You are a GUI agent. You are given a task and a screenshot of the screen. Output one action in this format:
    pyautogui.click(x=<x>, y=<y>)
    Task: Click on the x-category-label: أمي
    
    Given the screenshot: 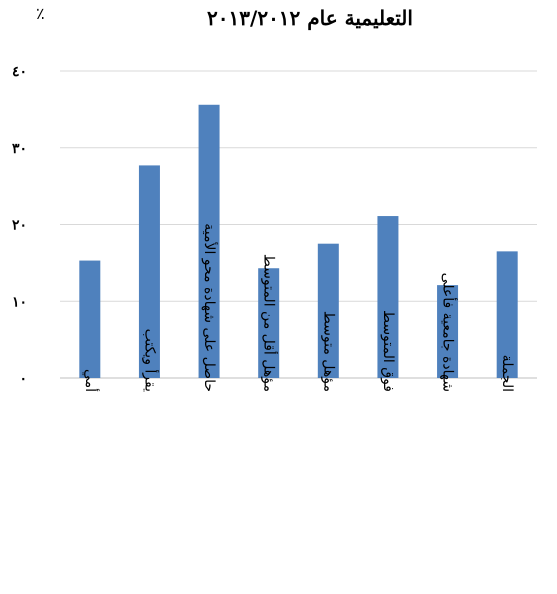 What is the action you would take?
    pyautogui.click(x=91, y=380)
    